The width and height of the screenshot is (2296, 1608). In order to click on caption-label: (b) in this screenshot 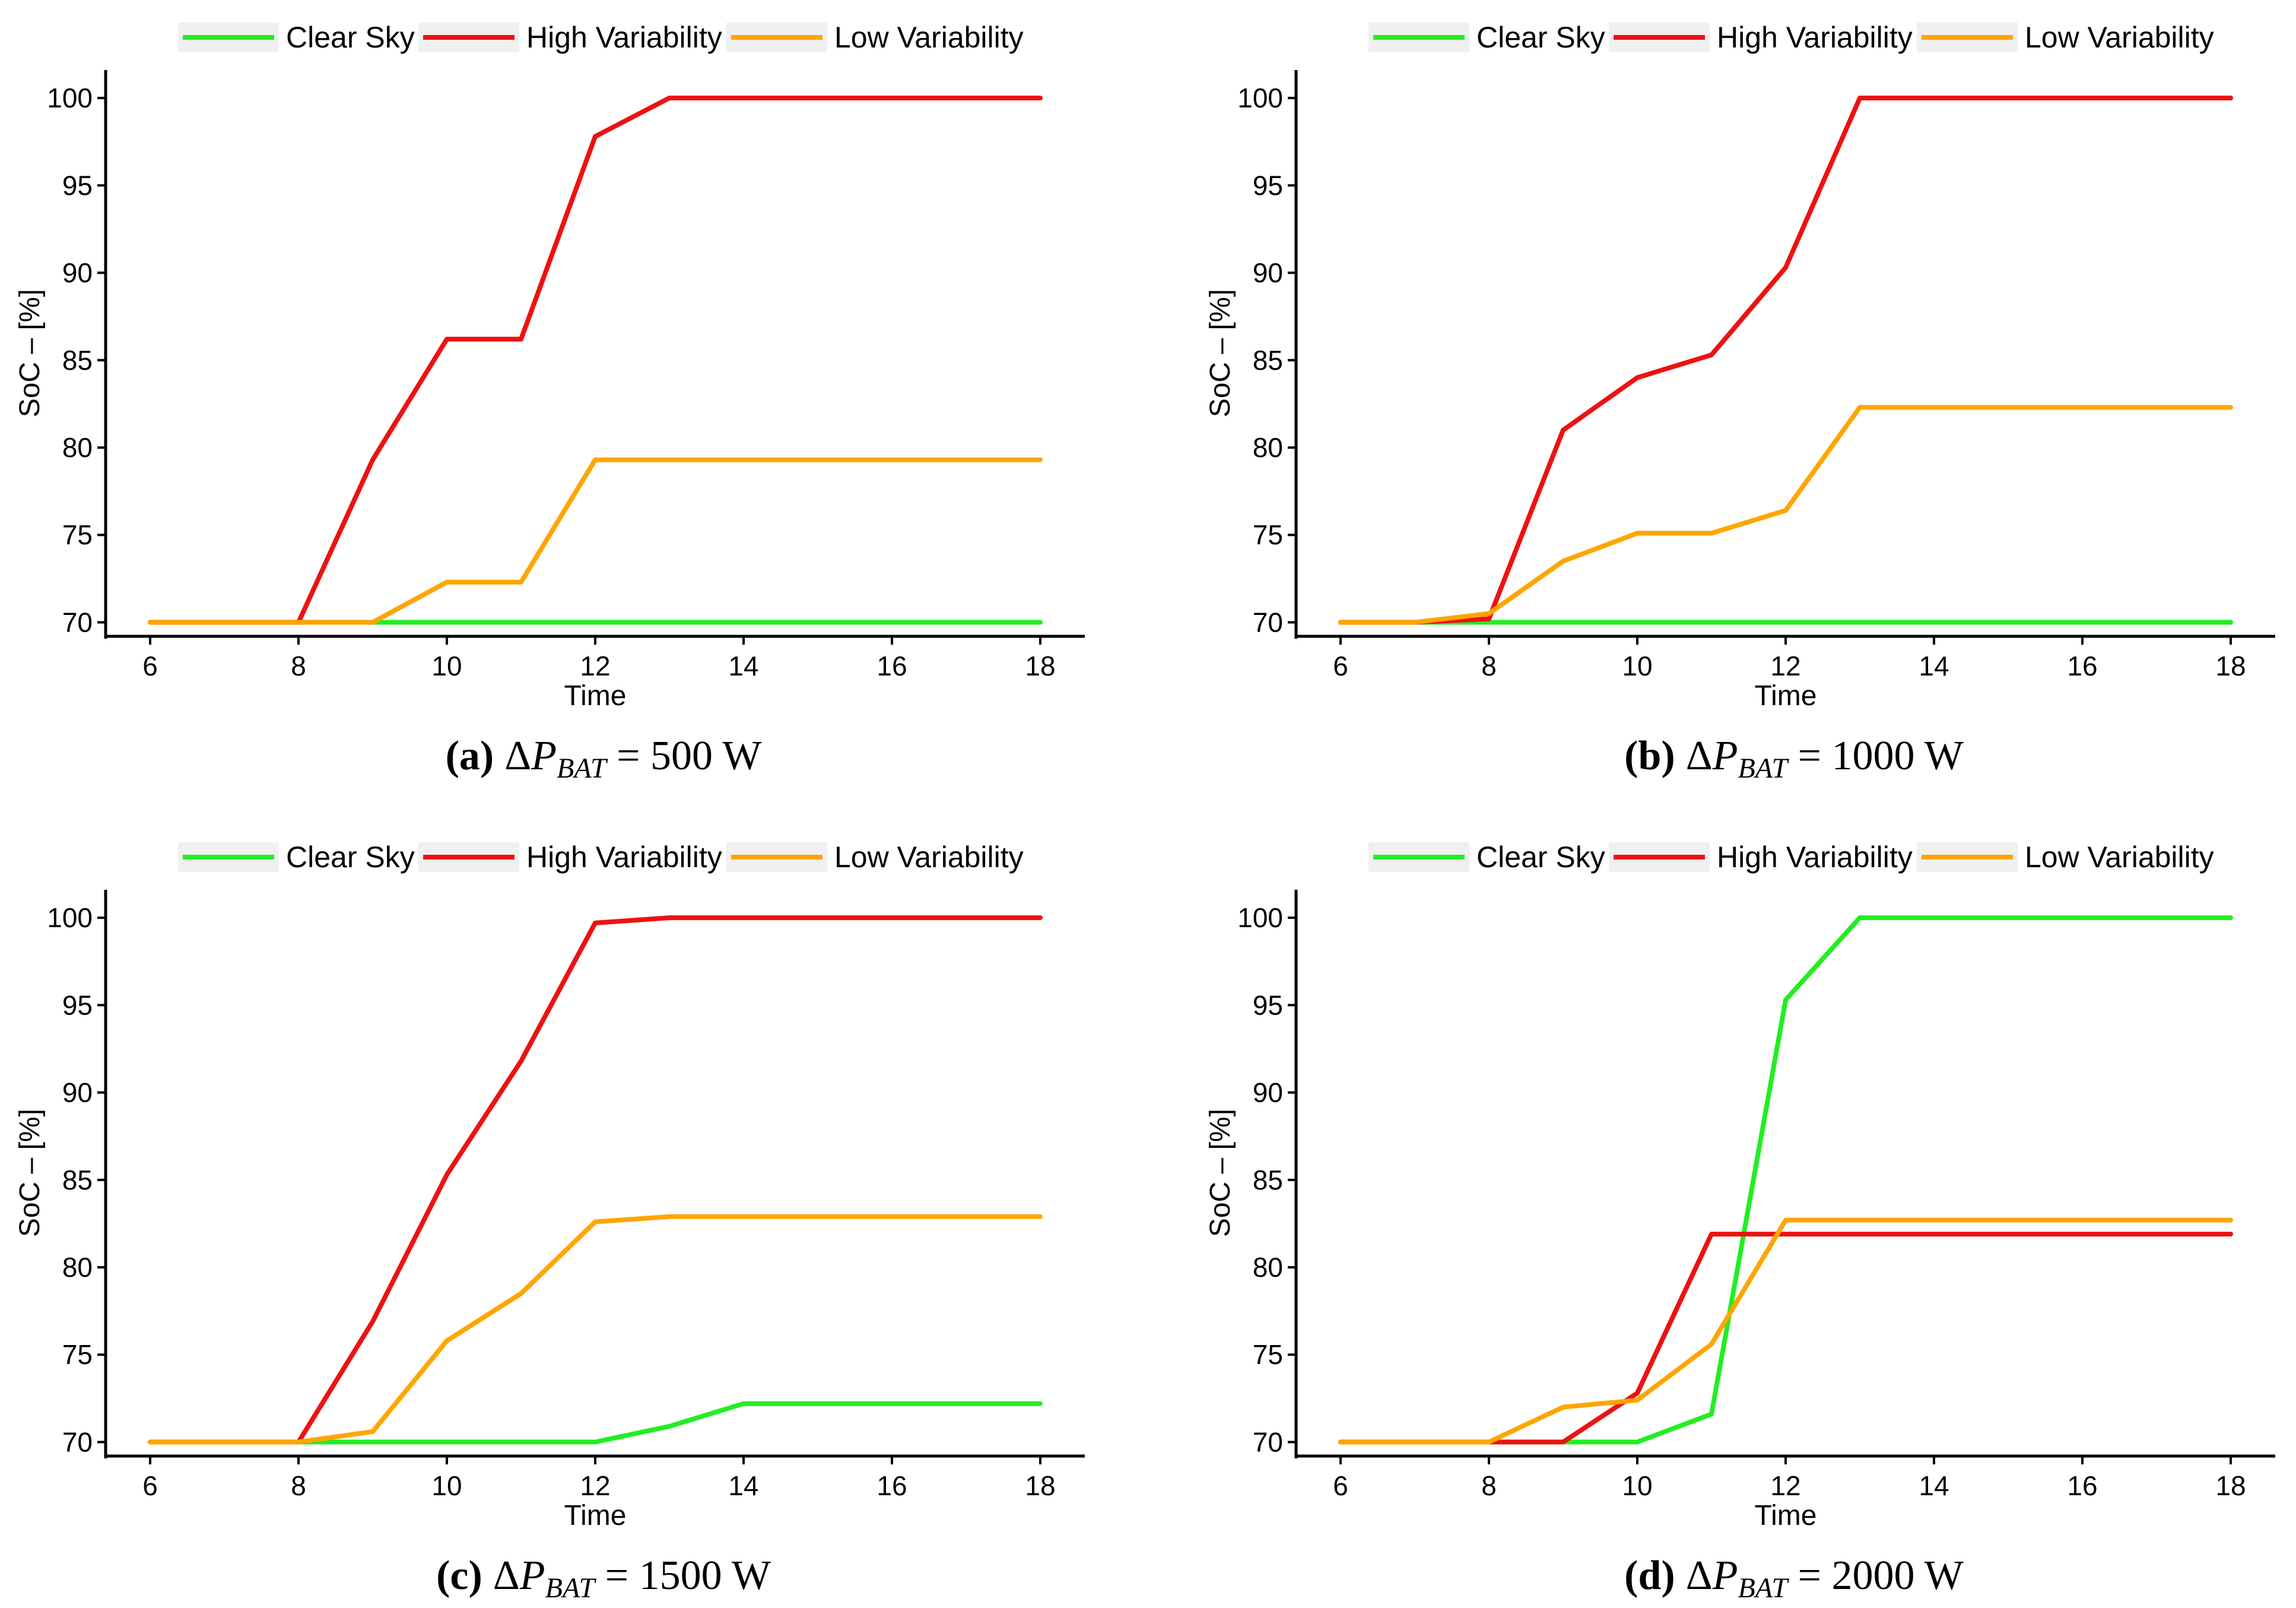, I will do `click(1649, 756)`.